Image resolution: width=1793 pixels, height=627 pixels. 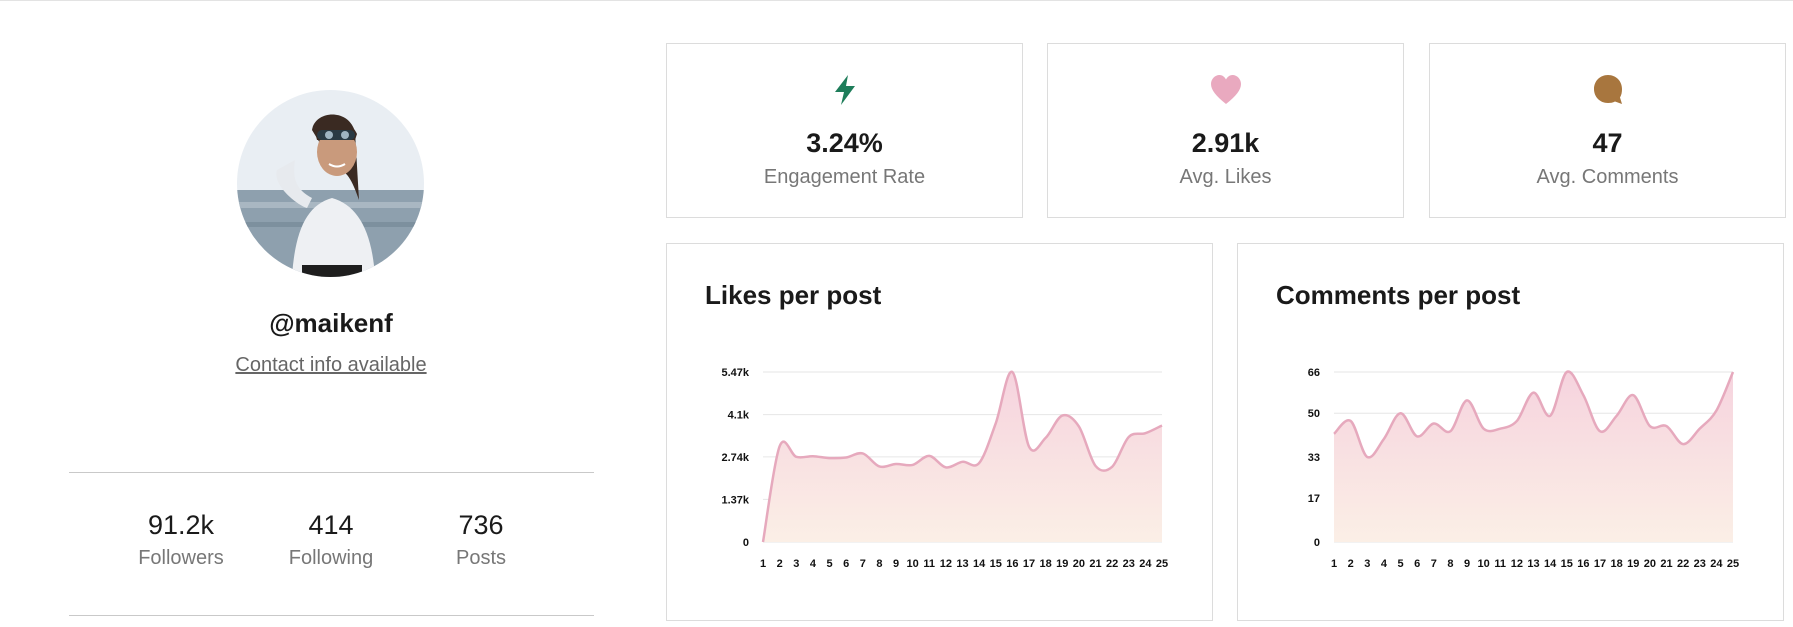 I want to click on stat-label: Following, so click(x=331, y=558).